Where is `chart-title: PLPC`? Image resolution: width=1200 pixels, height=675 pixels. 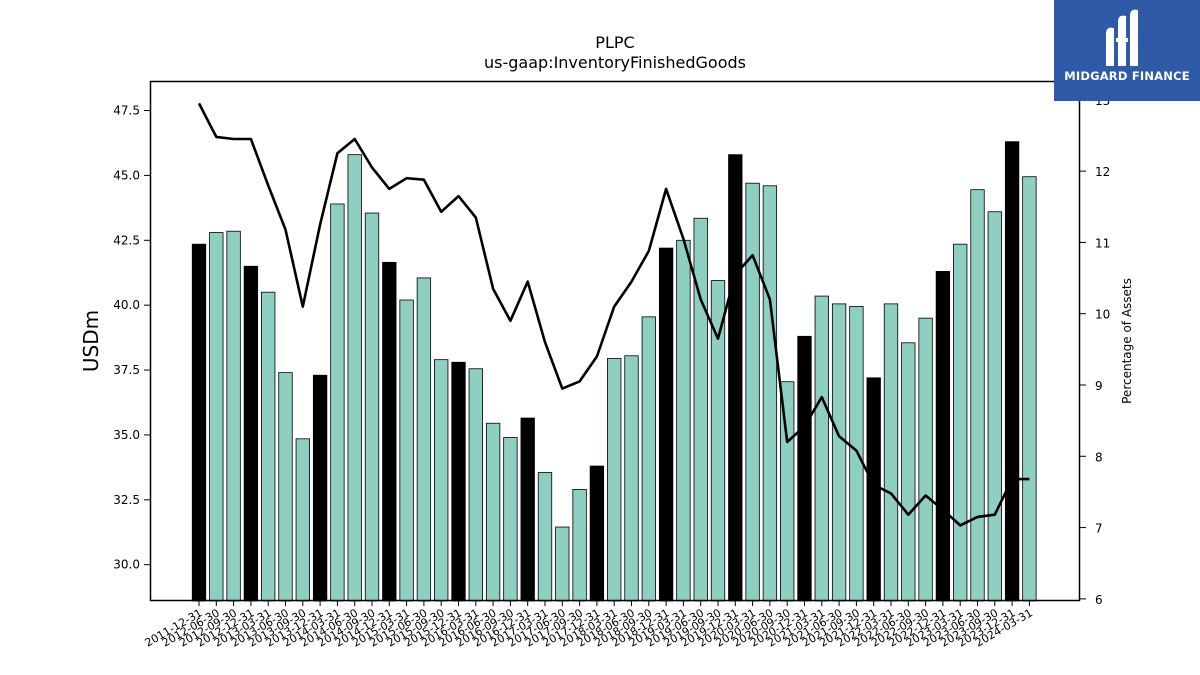 chart-title: PLPC is located at coordinates (614, 42).